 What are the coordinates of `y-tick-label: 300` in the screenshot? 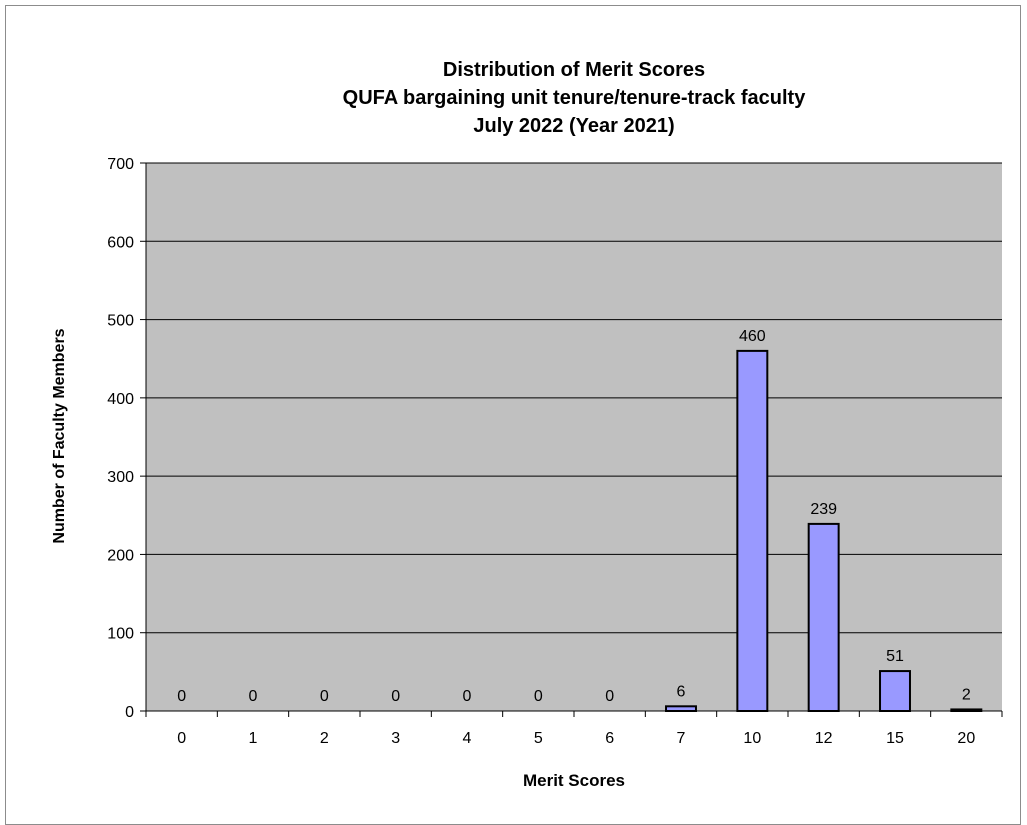 It's located at (120, 477).